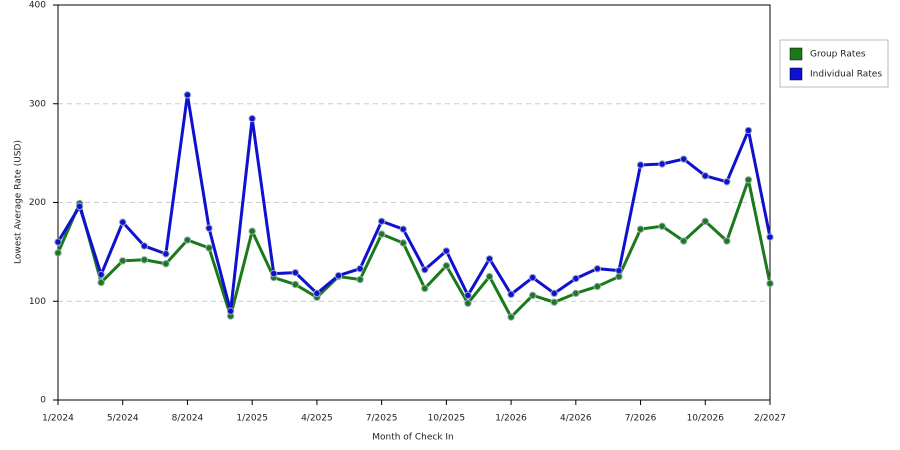  What do you see at coordinates (413, 438) in the screenshot?
I see `x-axis-label: Month of Check In` at bounding box center [413, 438].